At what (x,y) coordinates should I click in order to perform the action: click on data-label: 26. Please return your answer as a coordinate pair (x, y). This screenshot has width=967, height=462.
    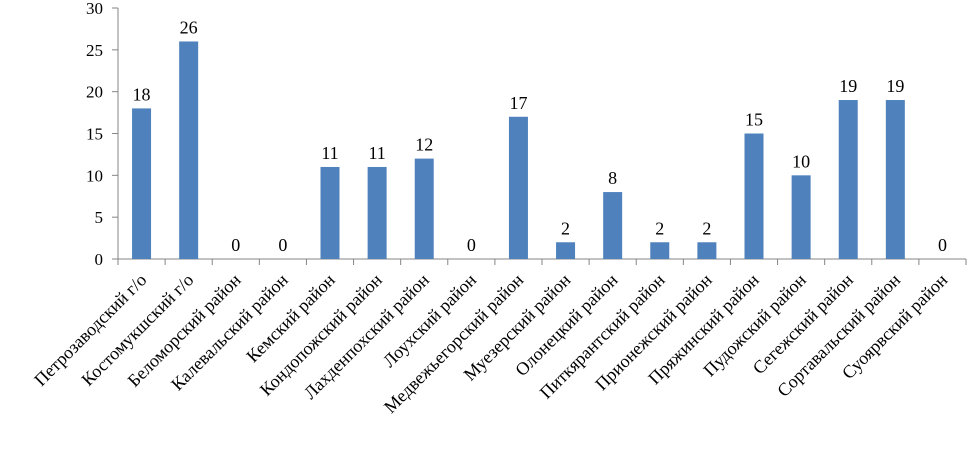
    Looking at the image, I should click on (189, 27).